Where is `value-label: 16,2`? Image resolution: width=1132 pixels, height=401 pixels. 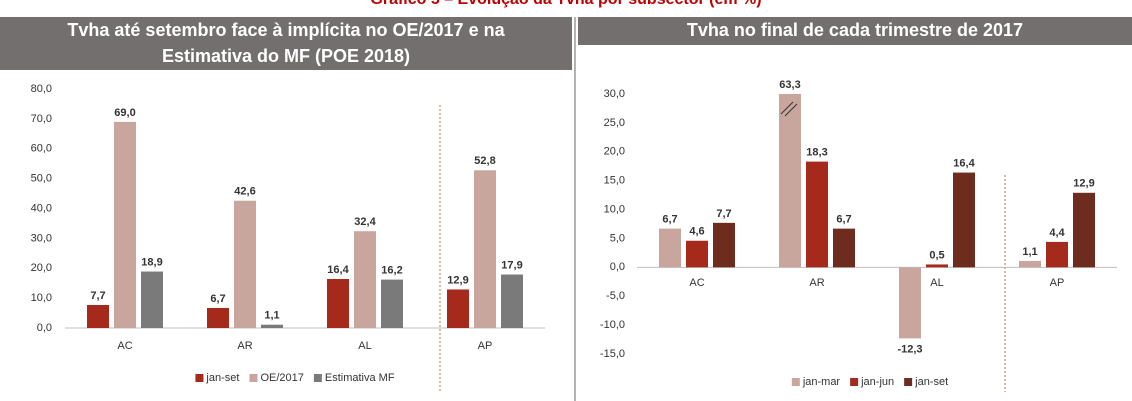
value-label: 16,2 is located at coordinates (391, 271).